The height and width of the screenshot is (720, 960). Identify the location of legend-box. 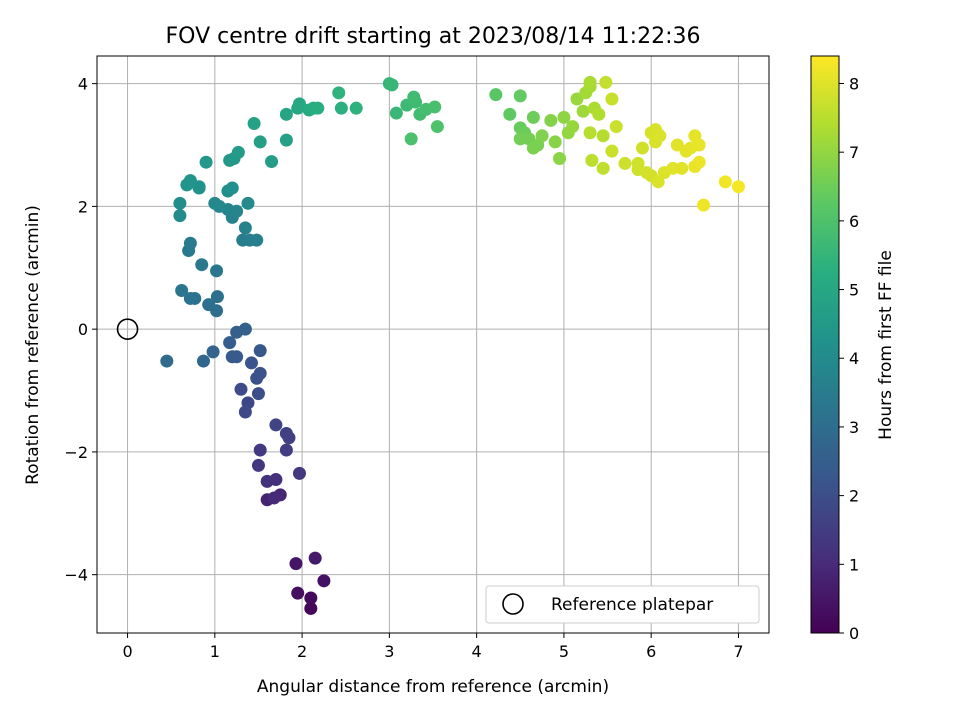
(622, 604).